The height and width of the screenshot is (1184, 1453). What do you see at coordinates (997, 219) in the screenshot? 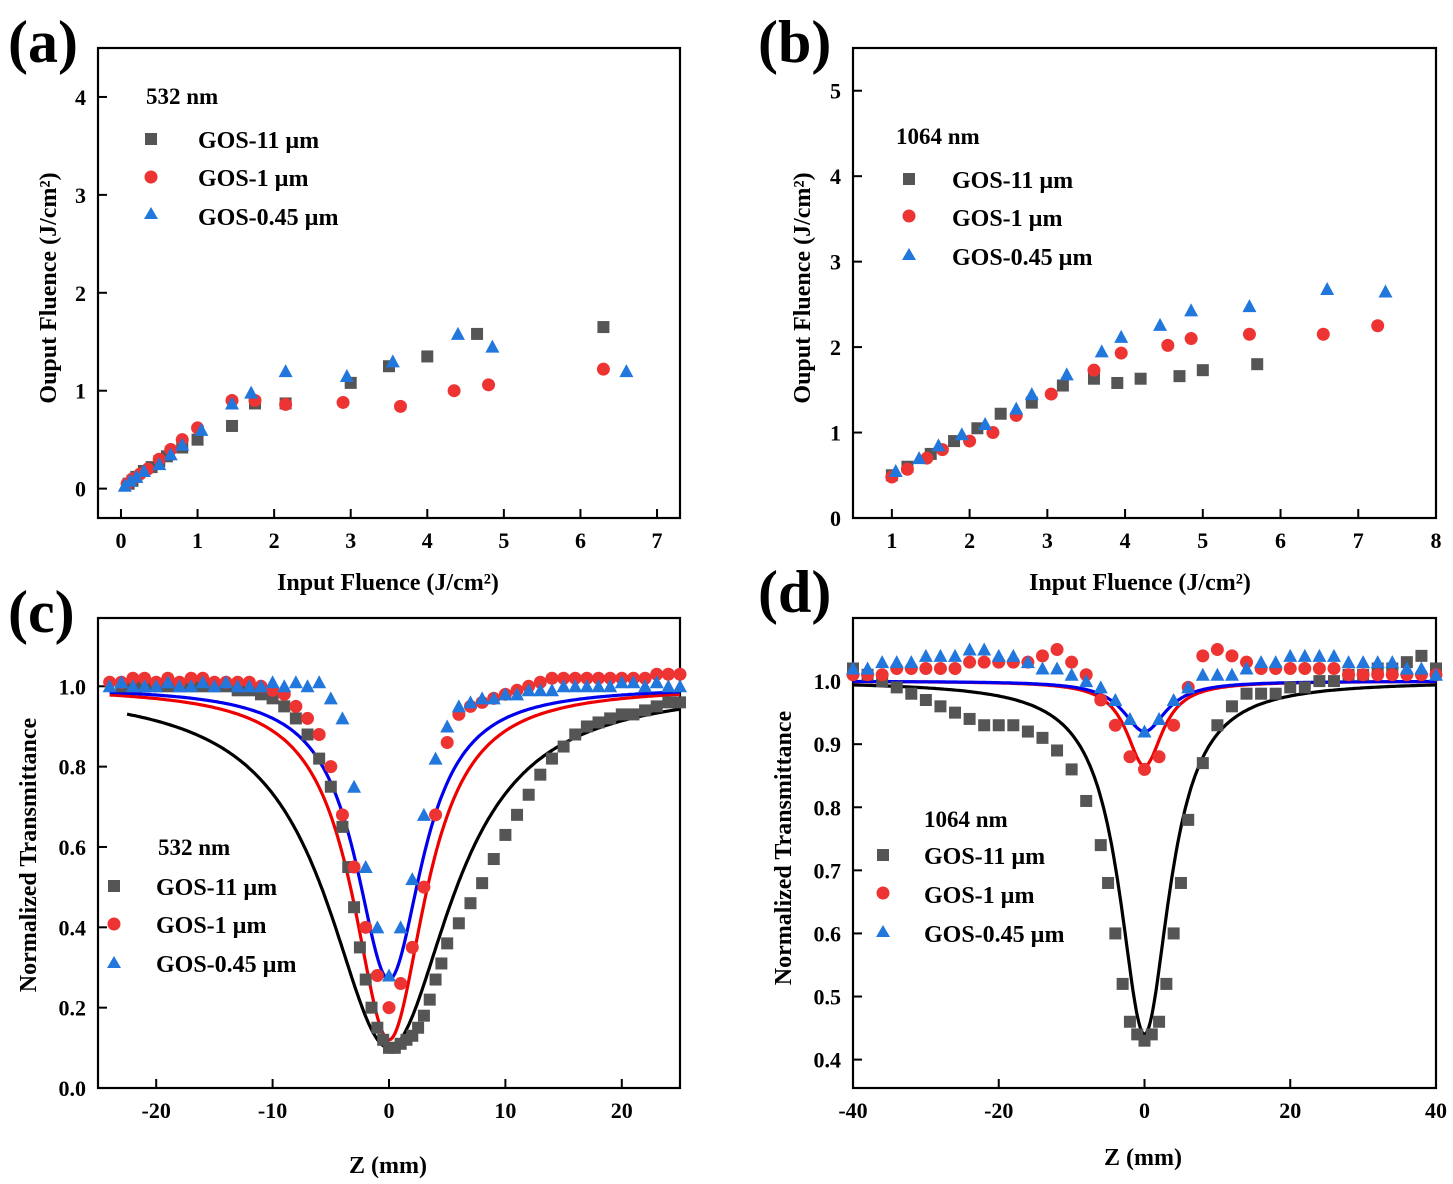
I see `chart-b-legend: GOS-11 µm GOS-1 µm GOS-0.45 µm` at bounding box center [997, 219].